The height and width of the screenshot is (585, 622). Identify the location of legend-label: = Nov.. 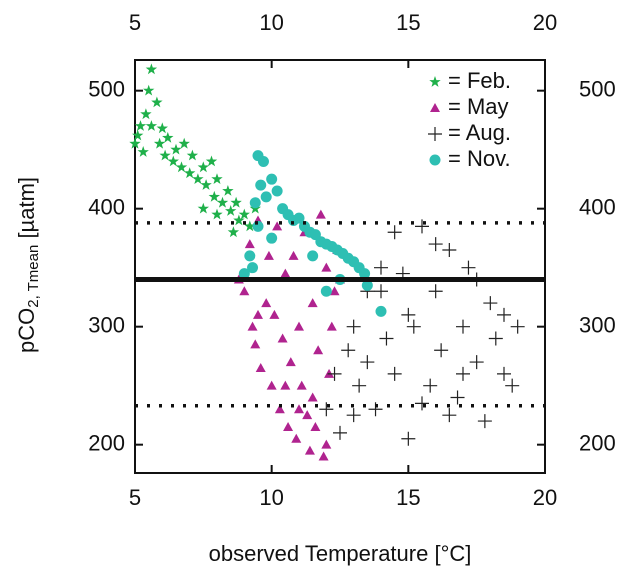
(479, 158).